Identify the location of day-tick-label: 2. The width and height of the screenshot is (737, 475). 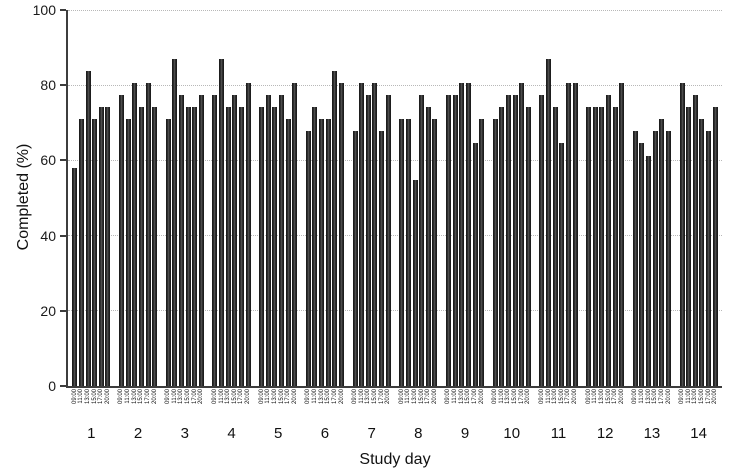
(138, 433).